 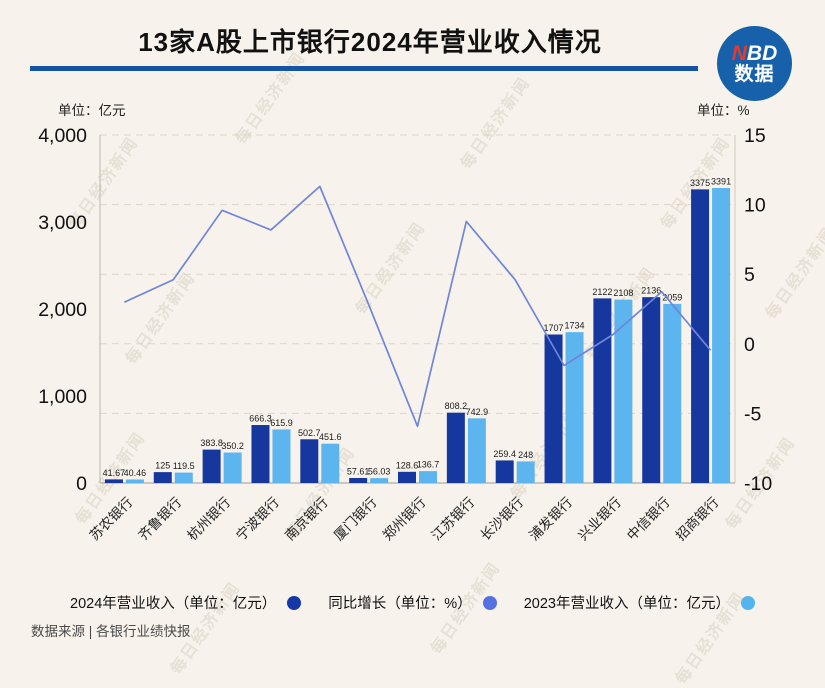 I want to click on right-axis-tick: -5, so click(x=752, y=414).